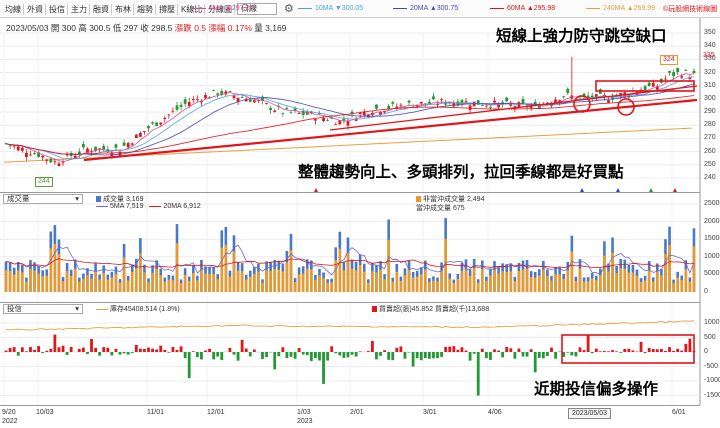 The height and width of the screenshot is (428, 720). I want to click on tab-trend: 趨勢, so click(145, 9).